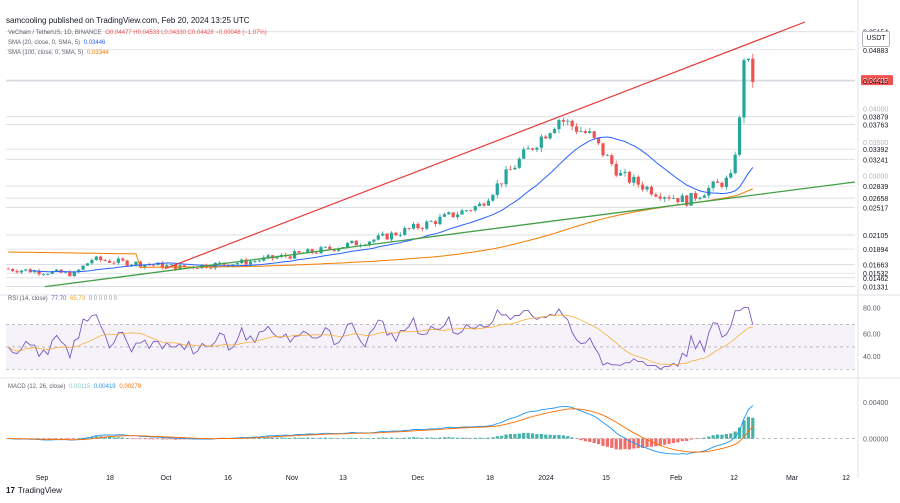  What do you see at coordinates (418, 478) in the screenshot?
I see `time-axis-label: Dec` at bounding box center [418, 478].